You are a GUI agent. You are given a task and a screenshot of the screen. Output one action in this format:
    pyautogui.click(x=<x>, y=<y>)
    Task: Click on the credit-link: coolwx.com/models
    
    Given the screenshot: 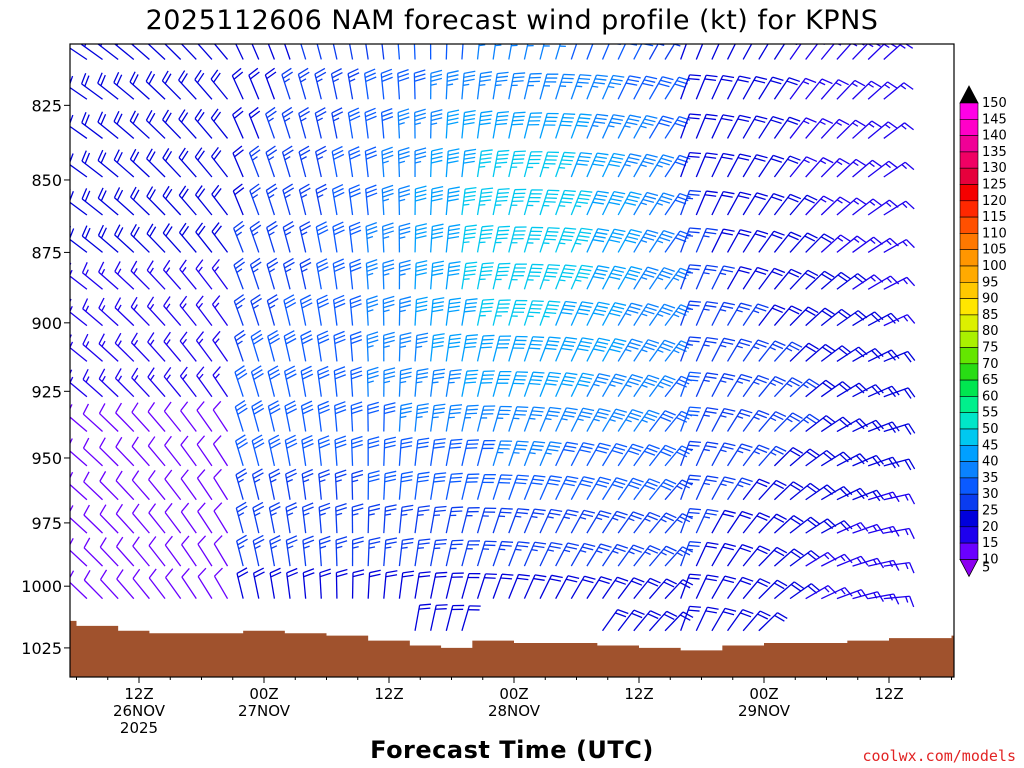 What is the action you would take?
    pyautogui.click(x=939, y=756)
    